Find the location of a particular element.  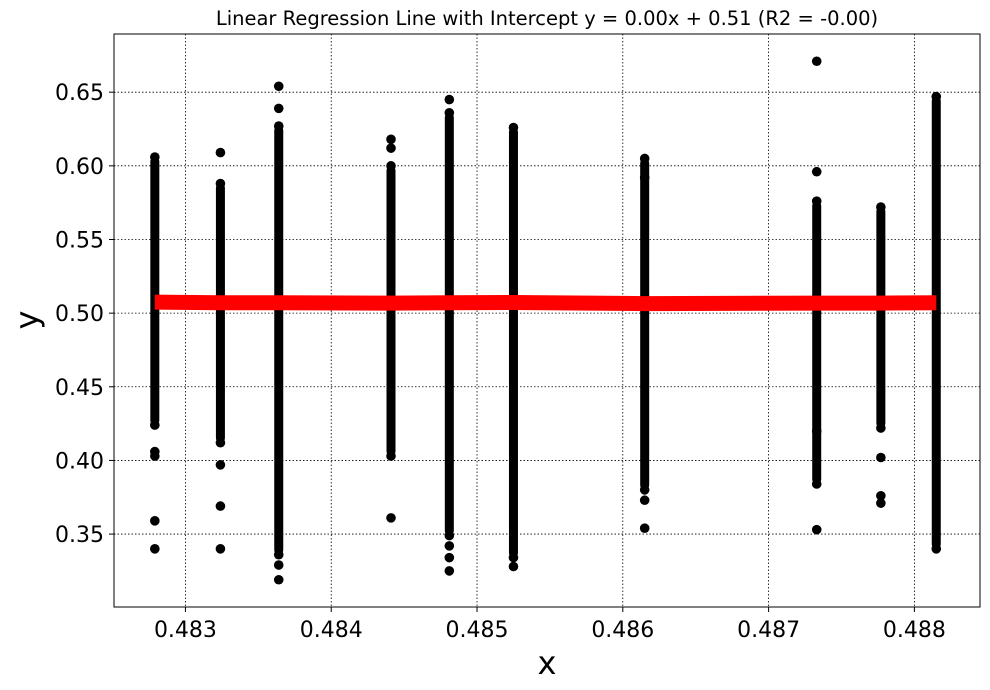

x-tick-label: 0.487 is located at coordinates (768, 630).